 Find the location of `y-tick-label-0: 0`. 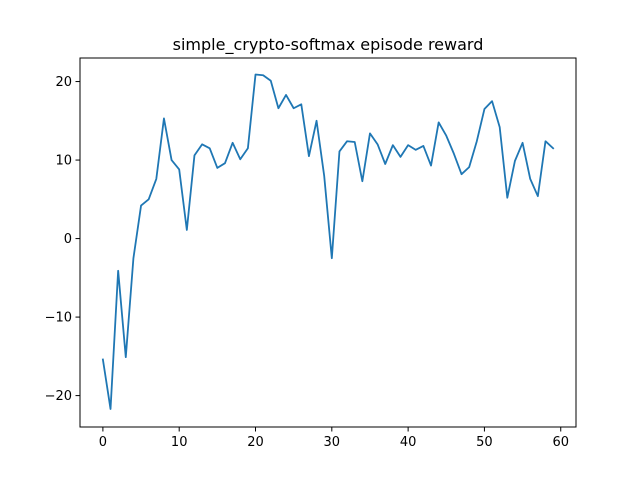

y-tick-label-0: 0 is located at coordinates (68, 239).